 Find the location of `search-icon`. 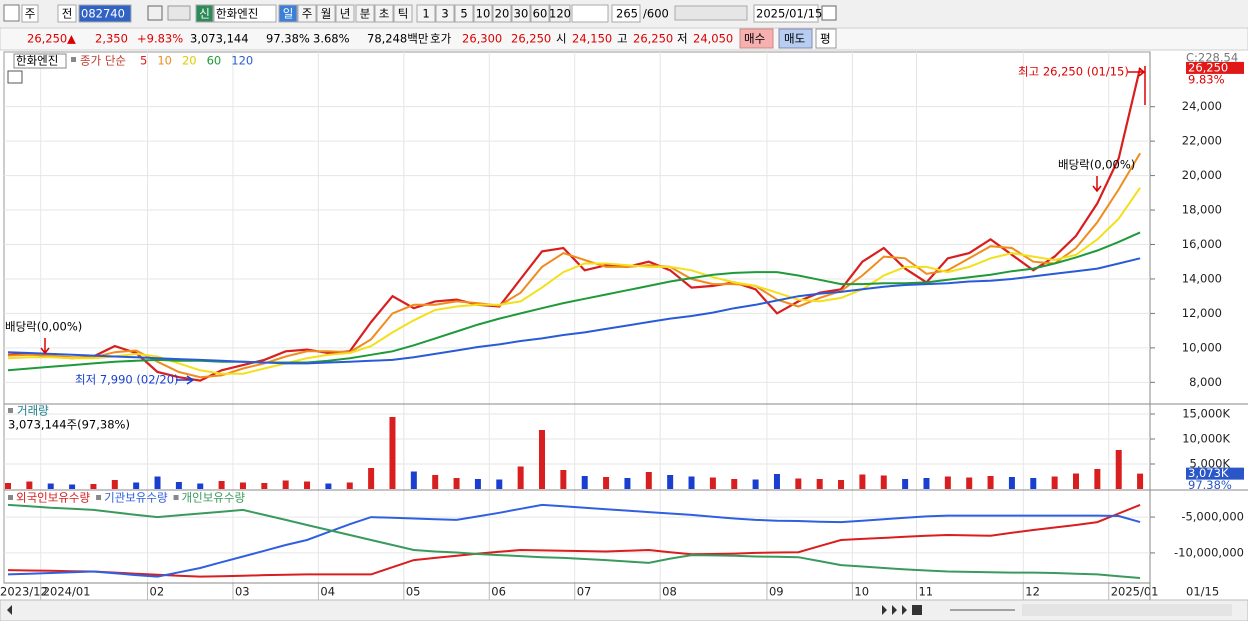

search-icon is located at coordinates (155, 13).